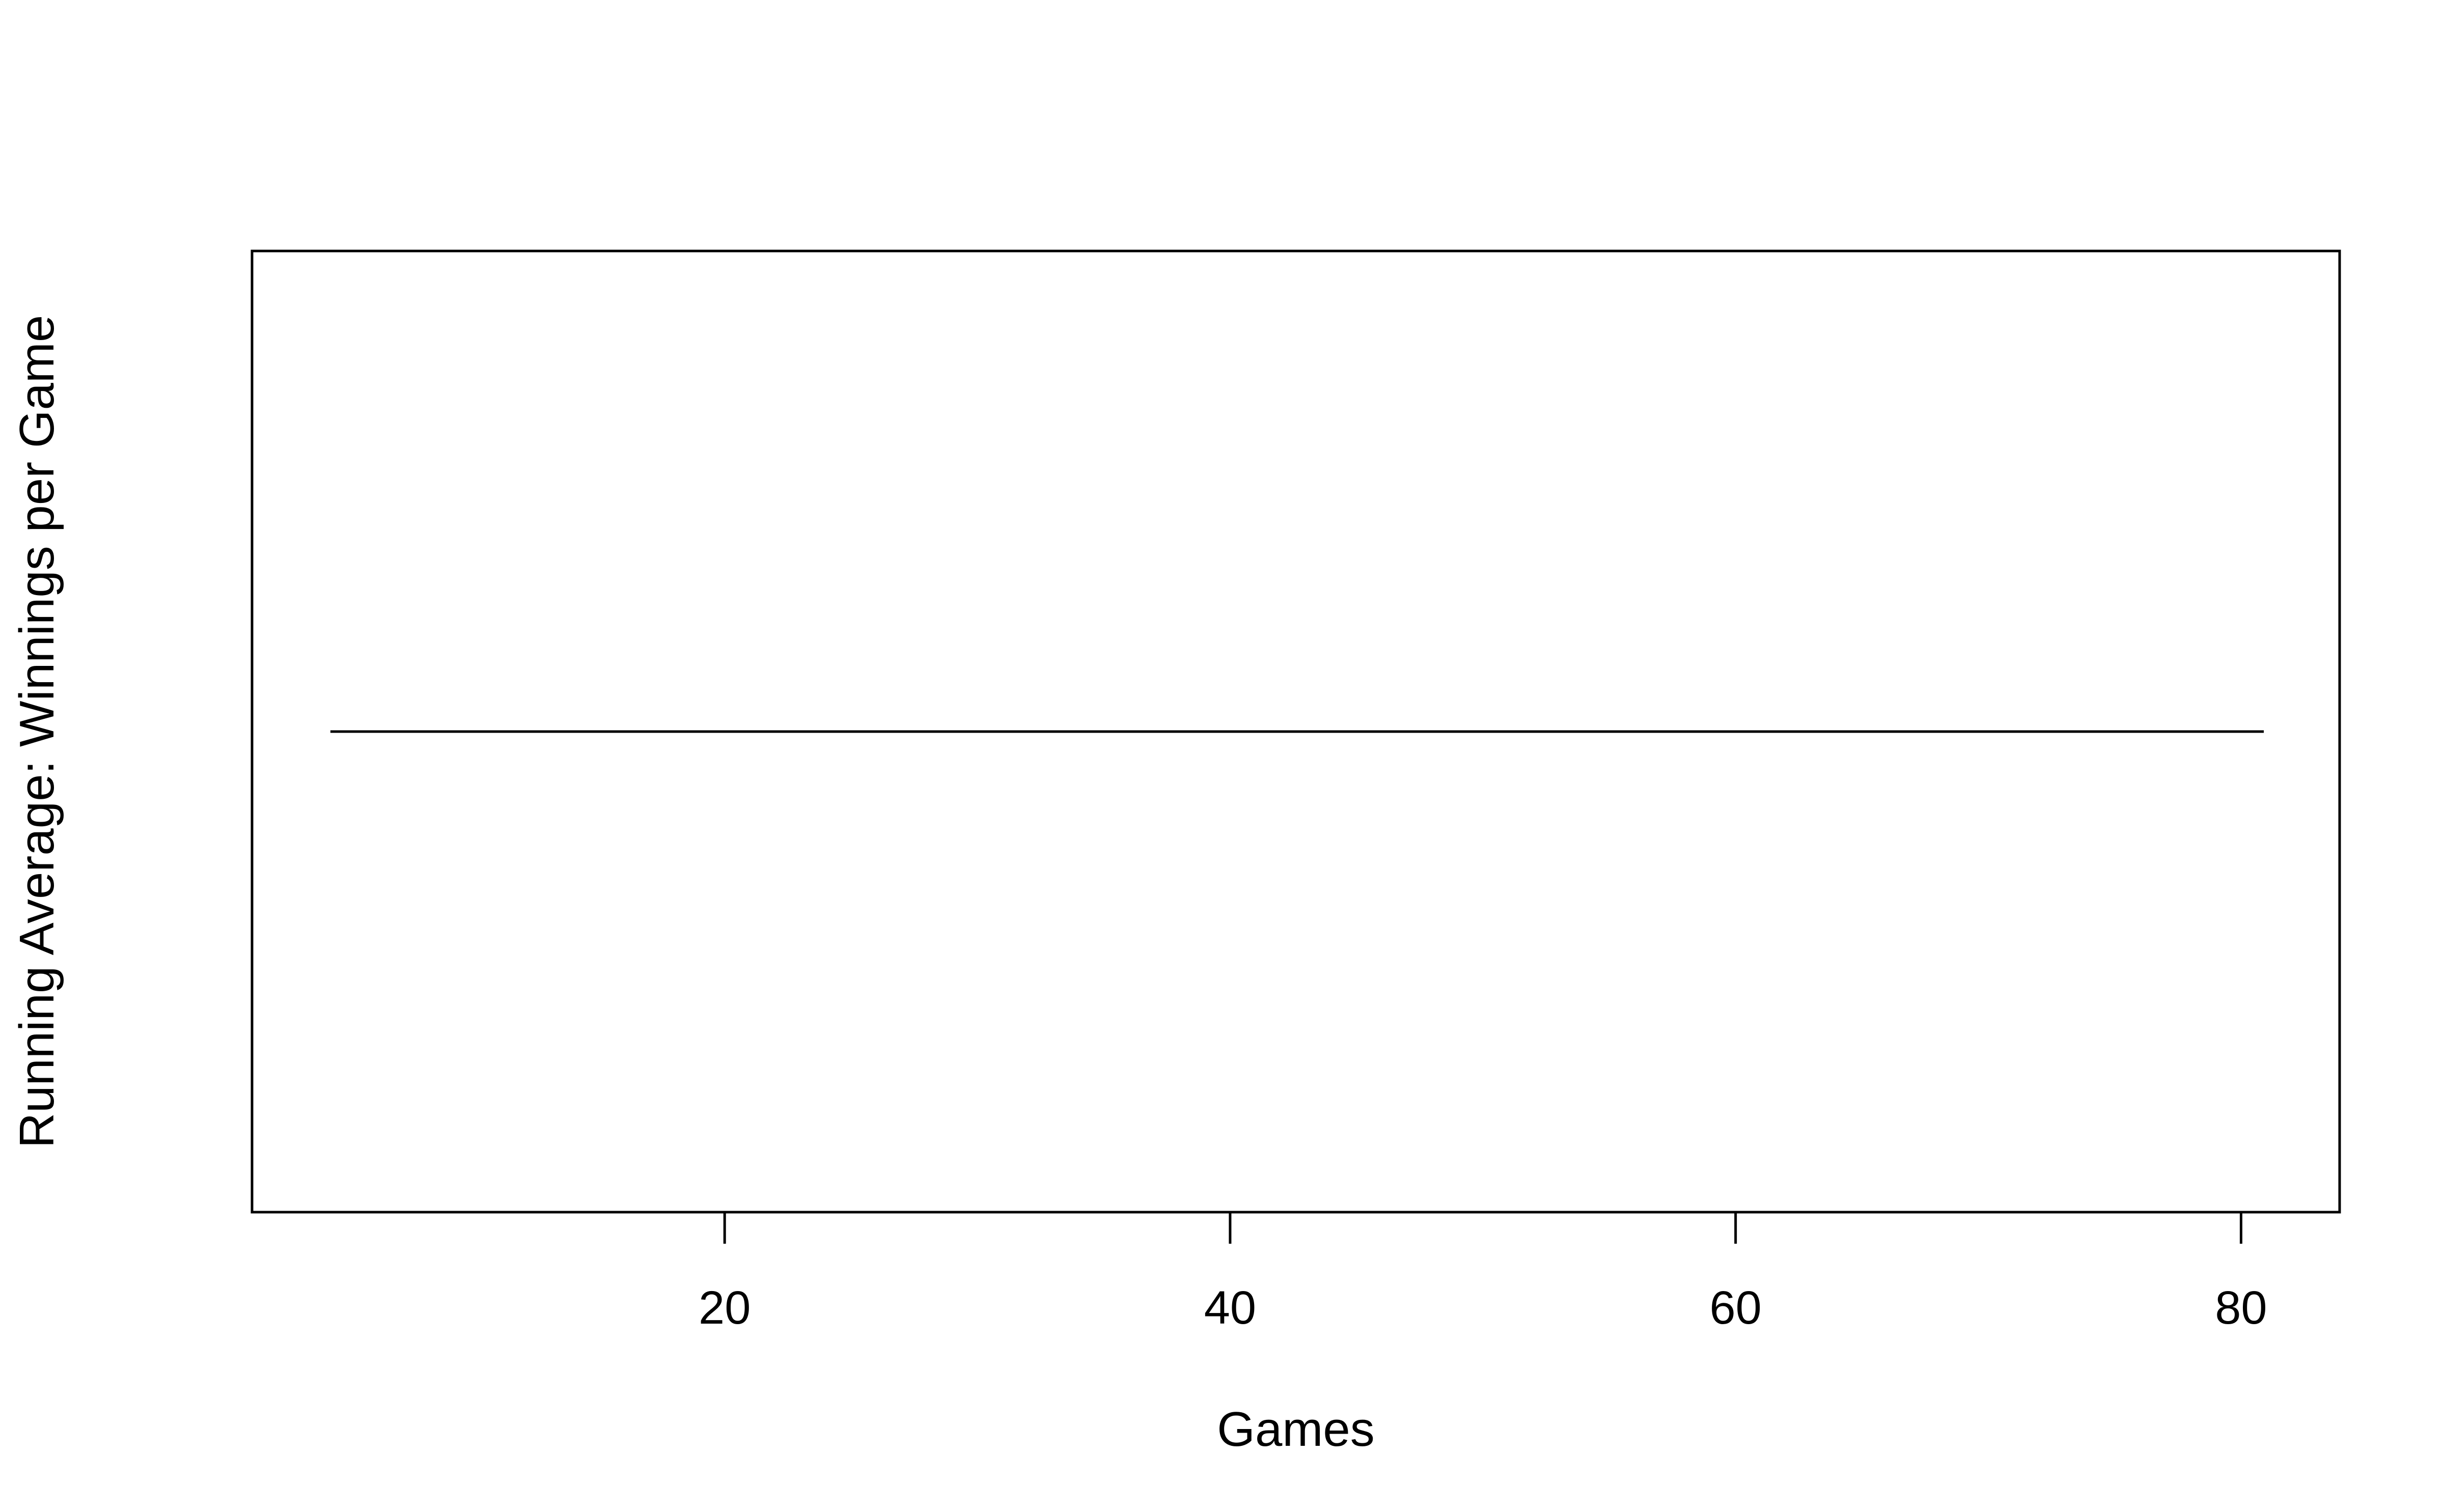 This screenshot has width=2444, height=1512. Describe the element at coordinates (1295, 1429) in the screenshot. I see `x-axis-title: Games` at that location.